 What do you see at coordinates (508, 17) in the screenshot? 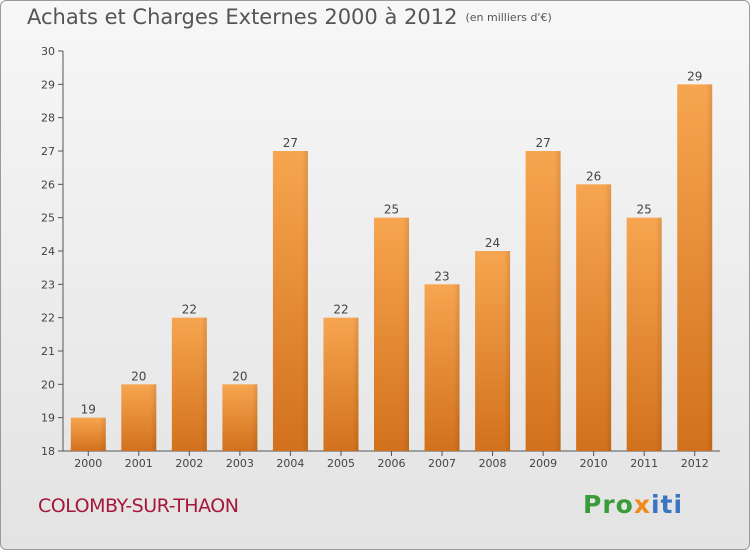
I see `chart-unit: (en milliers d'€)` at bounding box center [508, 17].